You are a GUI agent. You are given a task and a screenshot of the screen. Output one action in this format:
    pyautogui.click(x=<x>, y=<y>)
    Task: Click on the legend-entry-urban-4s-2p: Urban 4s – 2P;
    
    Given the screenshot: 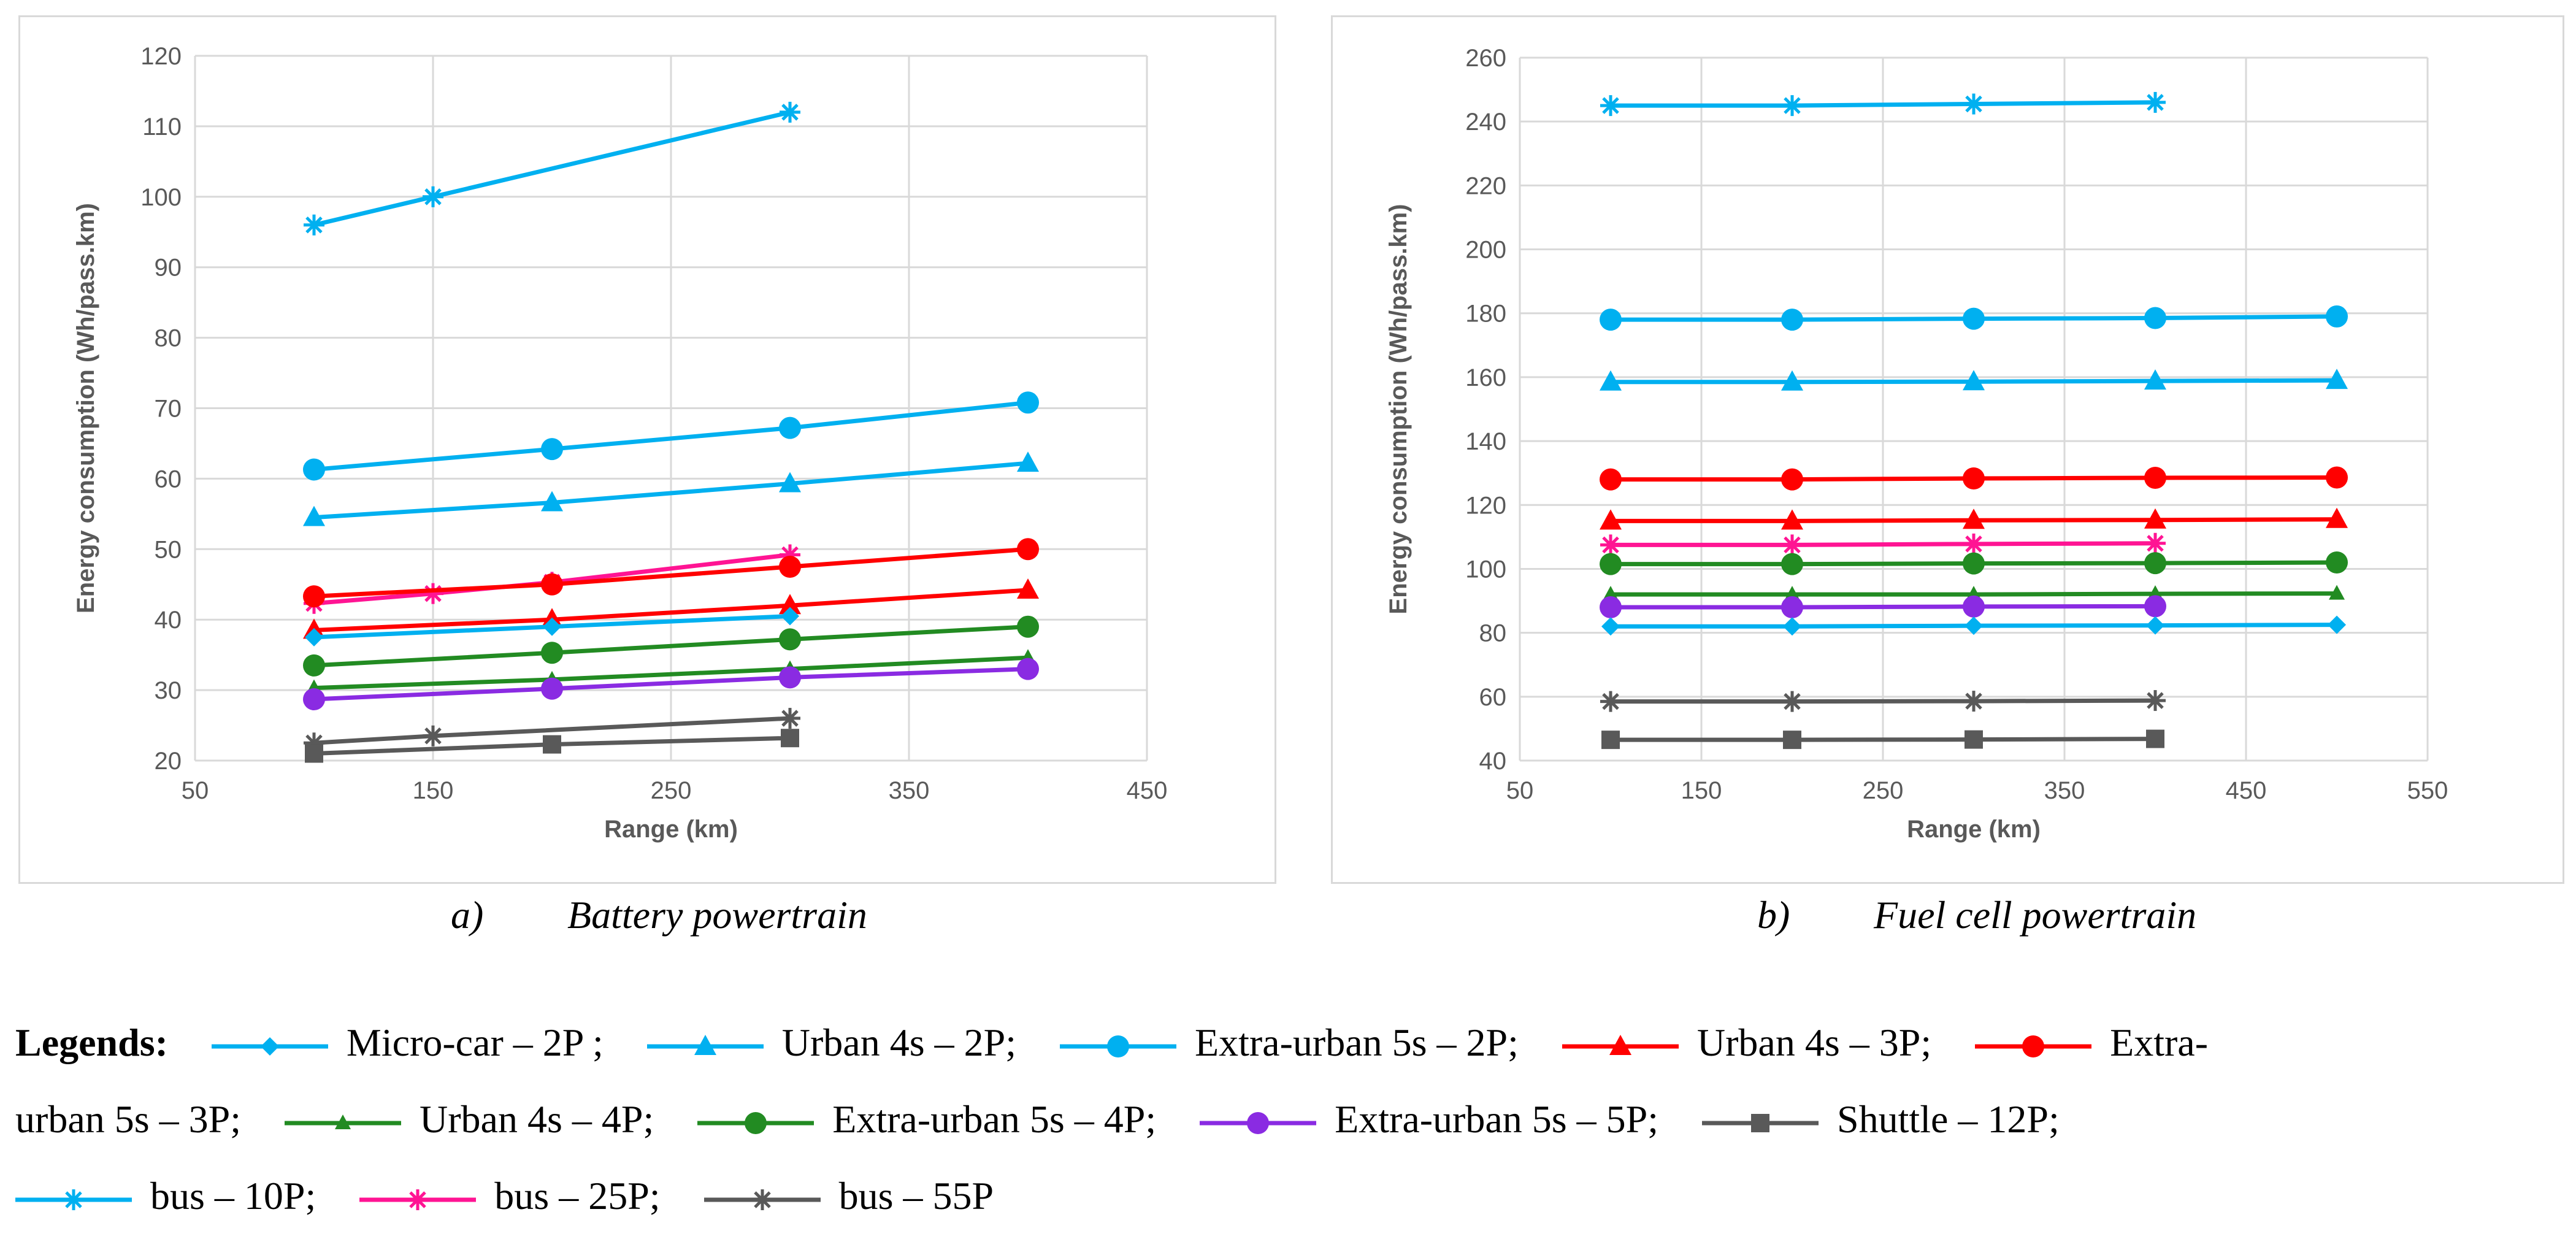 What is the action you would take?
    pyautogui.click(x=831, y=1042)
    